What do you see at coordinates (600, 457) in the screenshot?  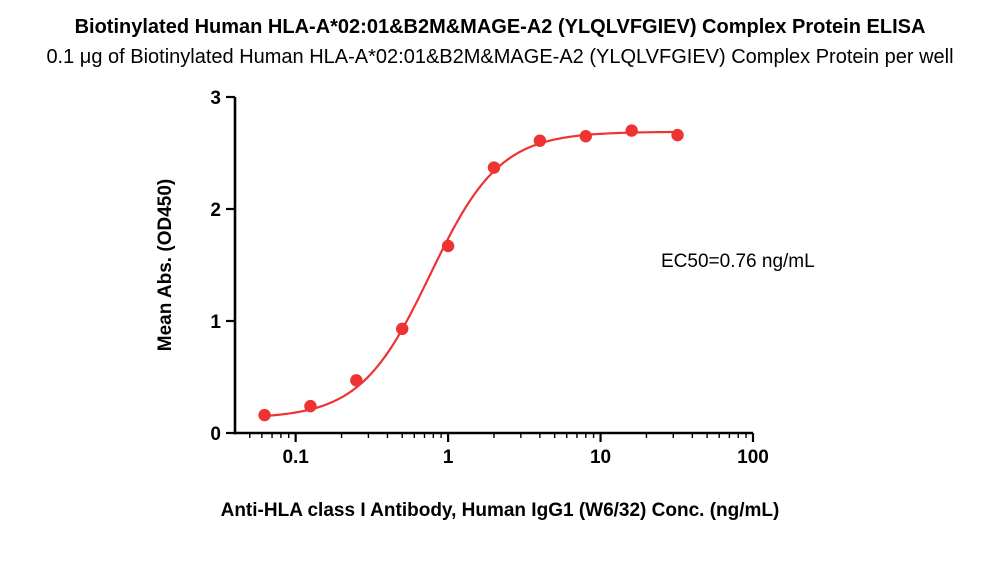 I see `x-tick-label: 10` at bounding box center [600, 457].